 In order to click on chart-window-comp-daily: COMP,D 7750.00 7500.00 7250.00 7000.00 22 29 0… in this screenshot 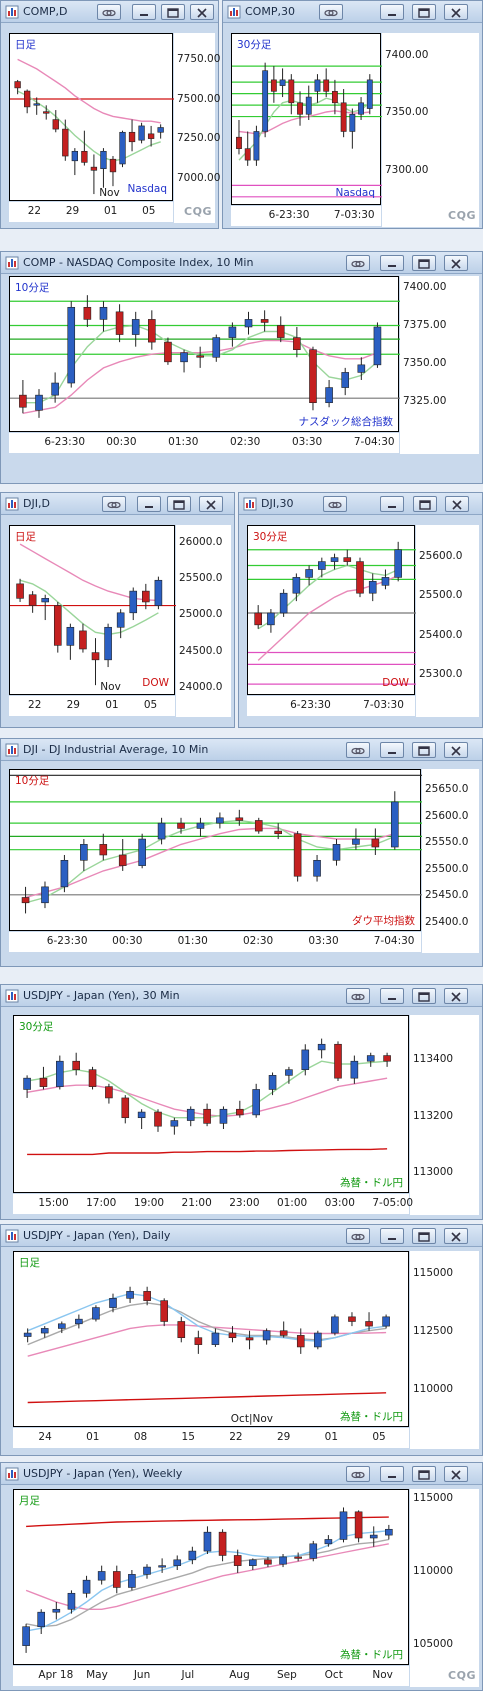, I will do `click(110, 114)`.